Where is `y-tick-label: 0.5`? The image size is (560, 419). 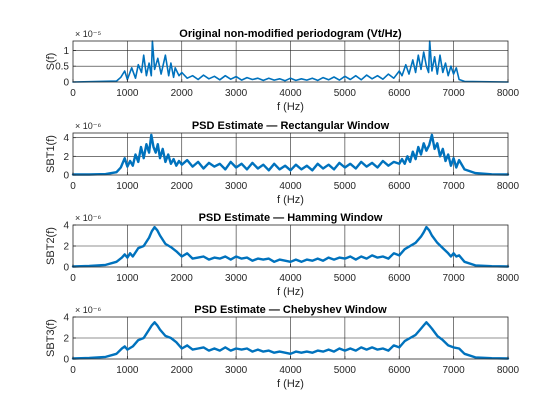
y-tick-label: 0.5 is located at coordinates (62, 67).